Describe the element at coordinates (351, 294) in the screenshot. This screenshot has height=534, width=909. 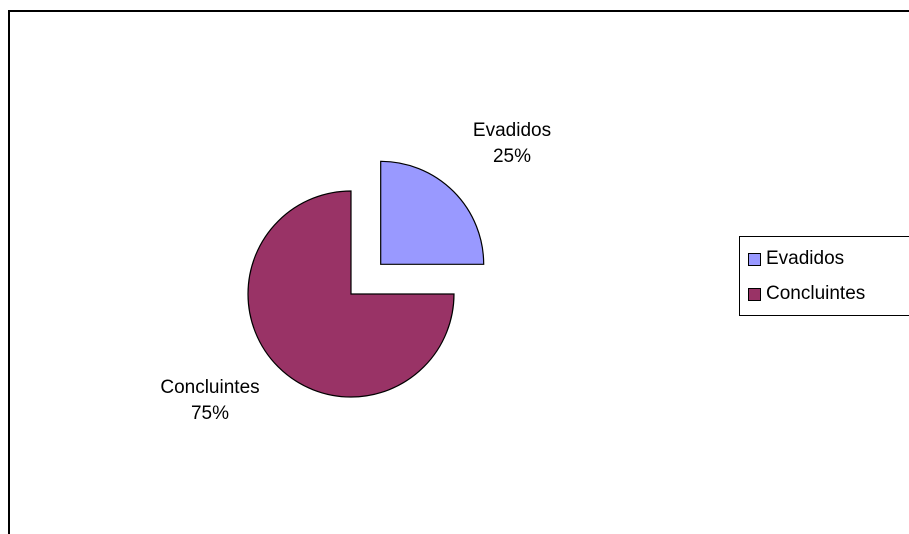
I see `pie-slice-concluintes` at that location.